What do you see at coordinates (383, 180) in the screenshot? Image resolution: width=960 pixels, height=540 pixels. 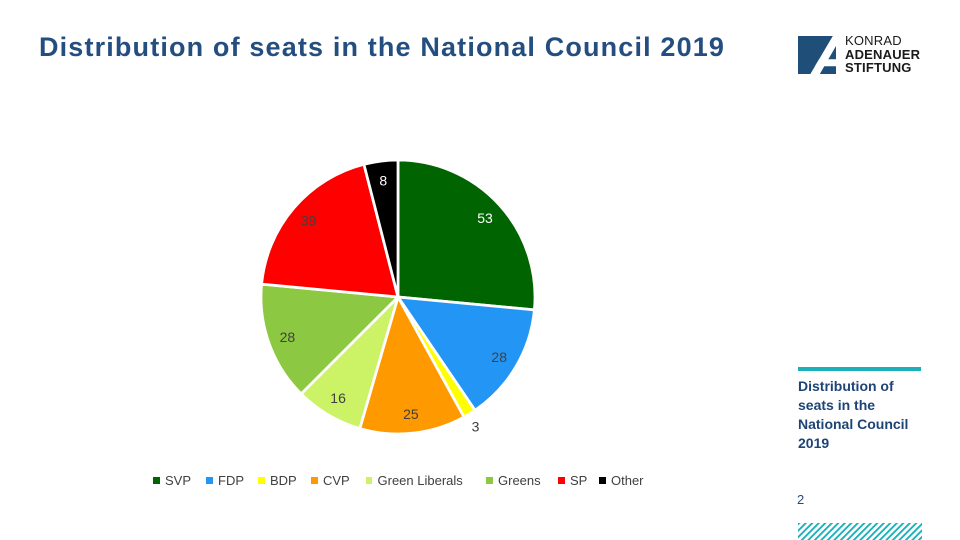 I see `svg-text: 8` at bounding box center [383, 180].